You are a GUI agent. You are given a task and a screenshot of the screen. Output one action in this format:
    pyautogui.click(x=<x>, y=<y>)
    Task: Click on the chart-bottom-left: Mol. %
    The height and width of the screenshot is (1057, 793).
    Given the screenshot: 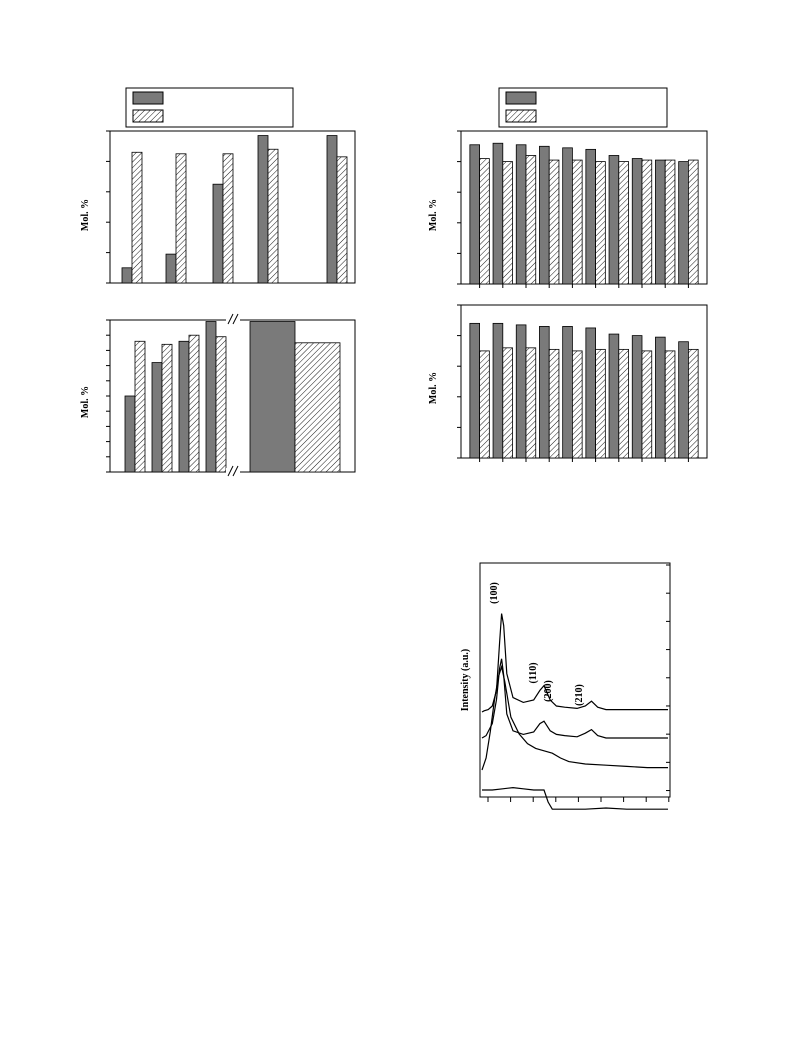 What is the action you would take?
    pyautogui.click(x=218, y=395)
    